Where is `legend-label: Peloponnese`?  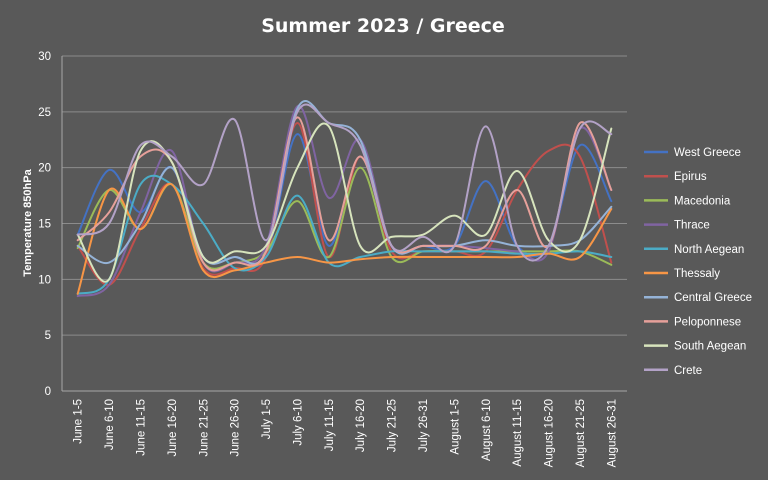 legend-label: Peloponnese is located at coordinates (707, 322).